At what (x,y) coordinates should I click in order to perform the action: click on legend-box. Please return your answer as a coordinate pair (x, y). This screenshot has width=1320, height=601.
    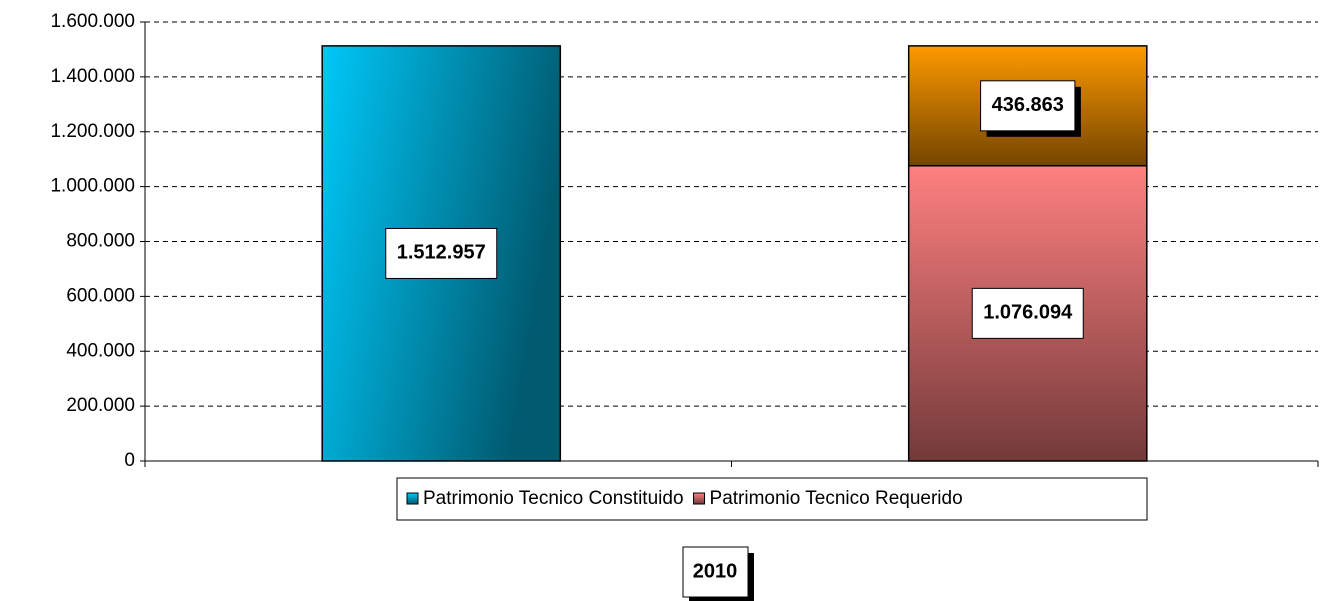
    Looking at the image, I should click on (772, 499).